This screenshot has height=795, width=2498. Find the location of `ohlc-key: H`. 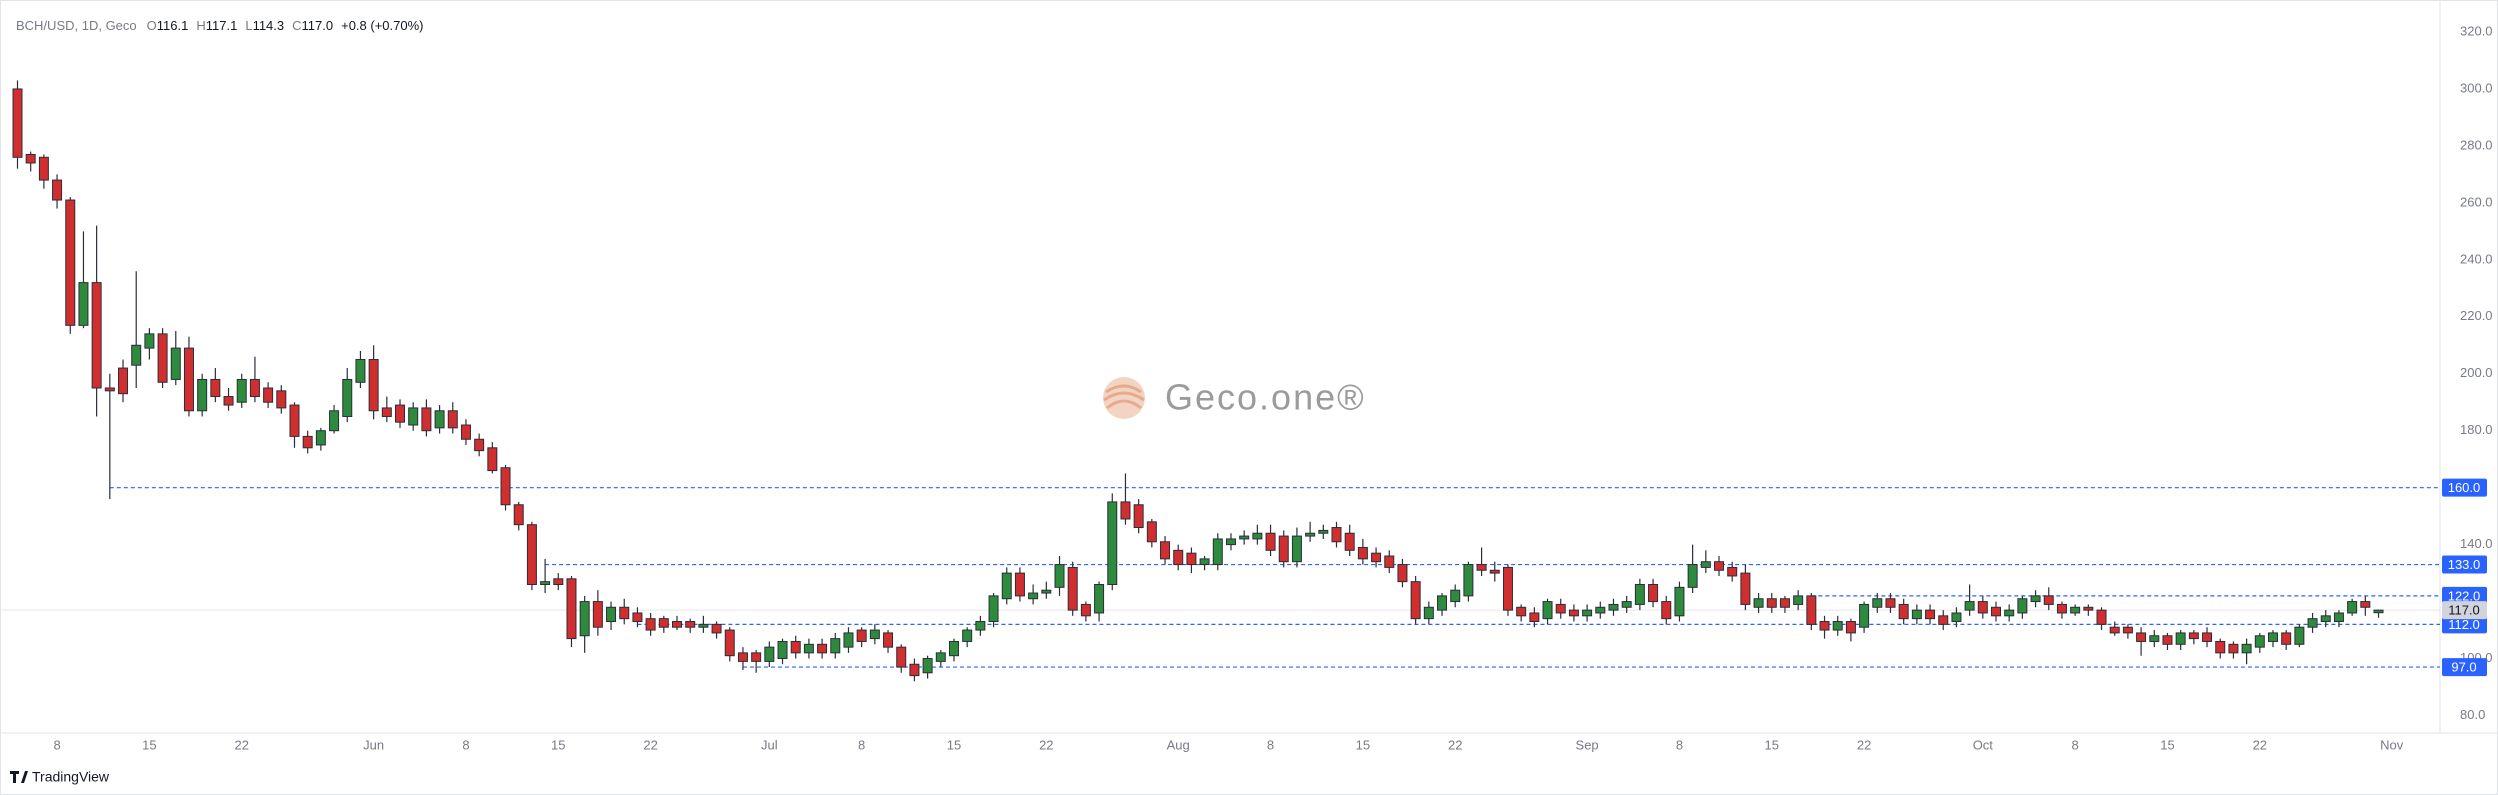

ohlc-key: H is located at coordinates (200, 25).